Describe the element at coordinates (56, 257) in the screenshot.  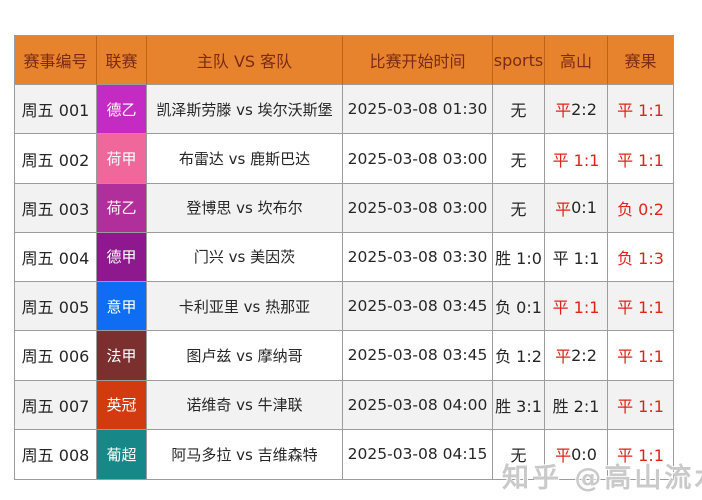
I see `match-id-cell: 周五 004` at that location.